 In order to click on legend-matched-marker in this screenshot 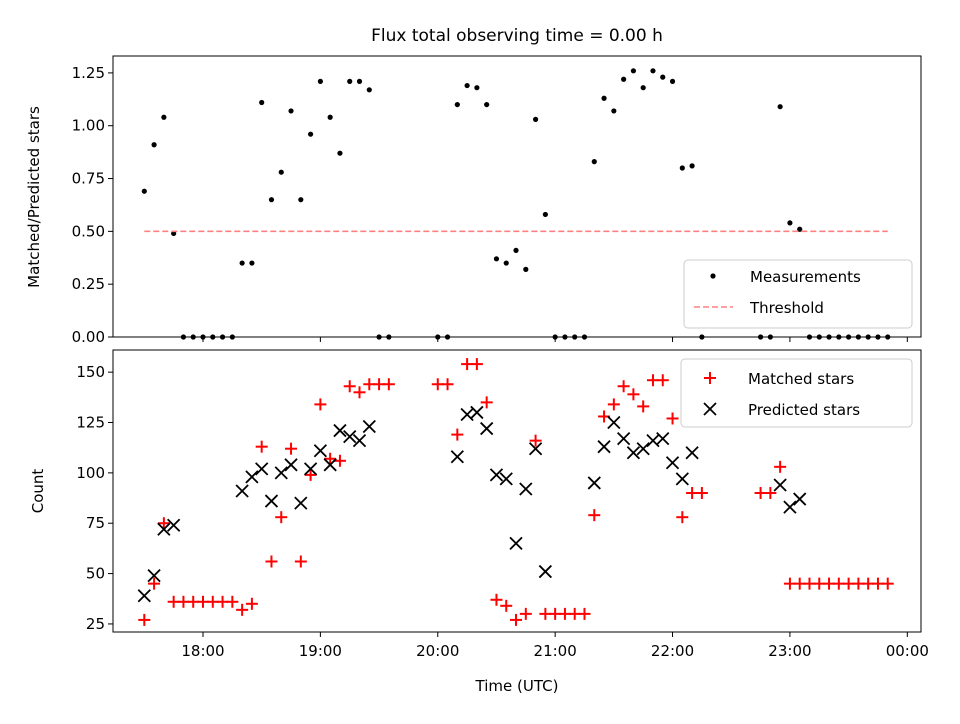, I will do `click(710, 378)`.